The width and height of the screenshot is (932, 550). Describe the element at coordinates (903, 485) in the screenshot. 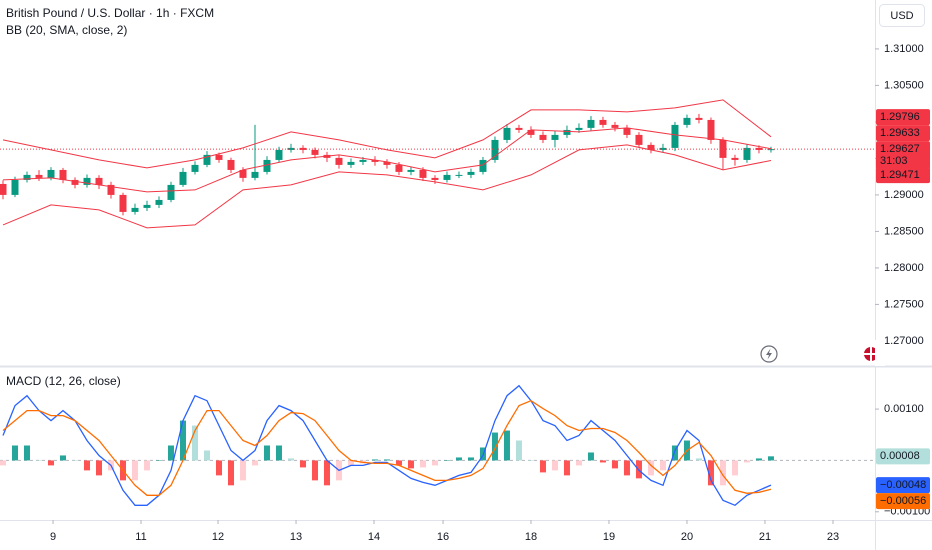

I see `macd-label-box` at that location.